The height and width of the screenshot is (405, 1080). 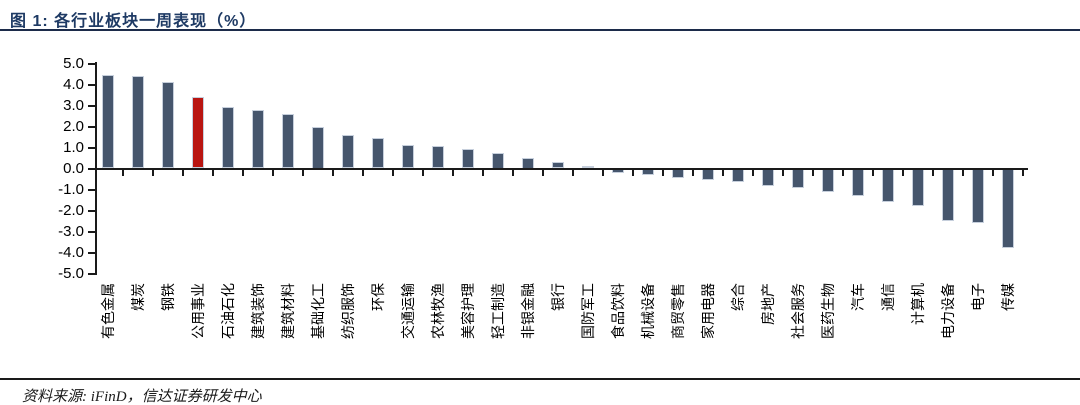 I want to click on x-category-label: 石油石化, so click(x=228, y=311).